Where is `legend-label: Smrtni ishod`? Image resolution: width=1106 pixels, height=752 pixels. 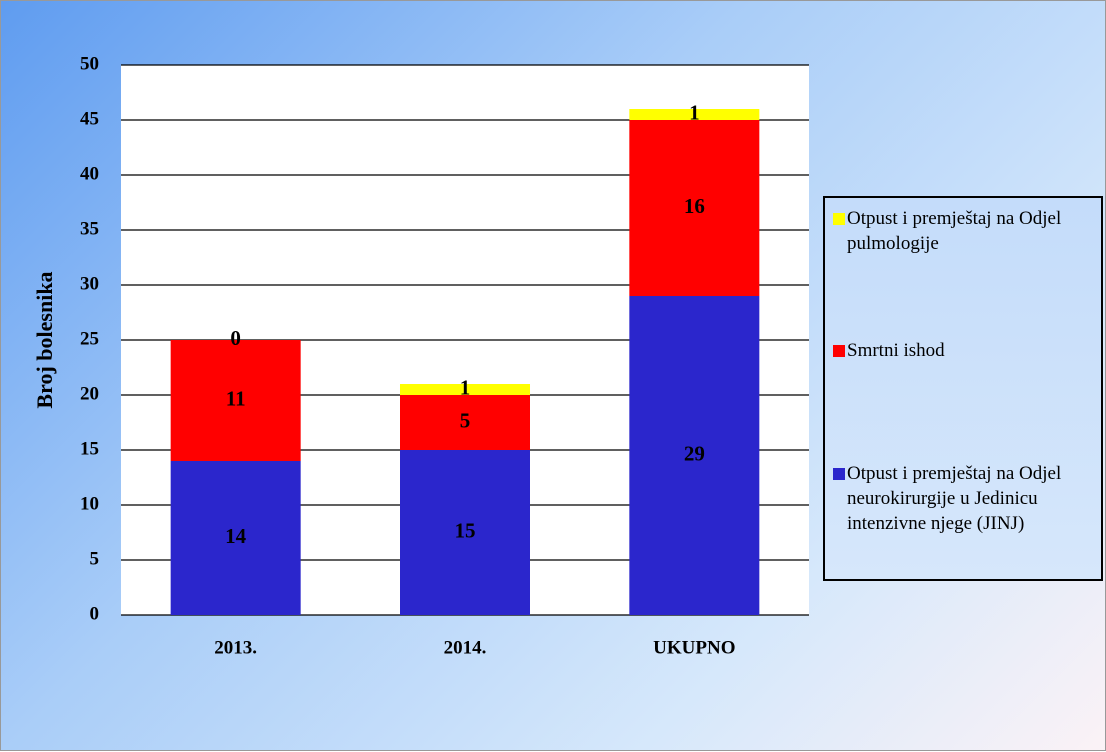 legend-label: Smrtni ishod is located at coordinates (896, 350).